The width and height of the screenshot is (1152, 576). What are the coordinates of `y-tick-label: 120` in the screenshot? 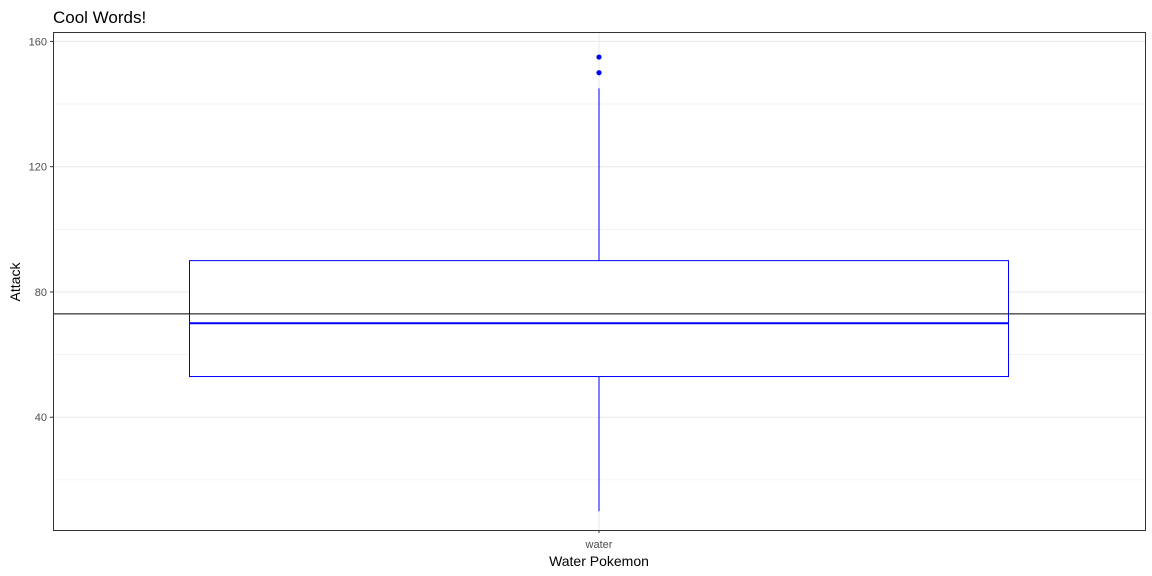 It's located at (38, 168).